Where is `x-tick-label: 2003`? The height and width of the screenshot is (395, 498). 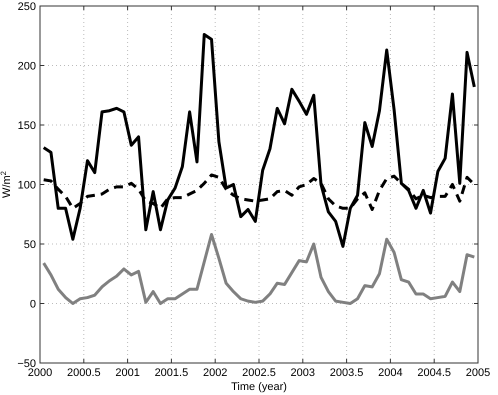
x-tick-label: 2003 is located at coordinates (303, 373).